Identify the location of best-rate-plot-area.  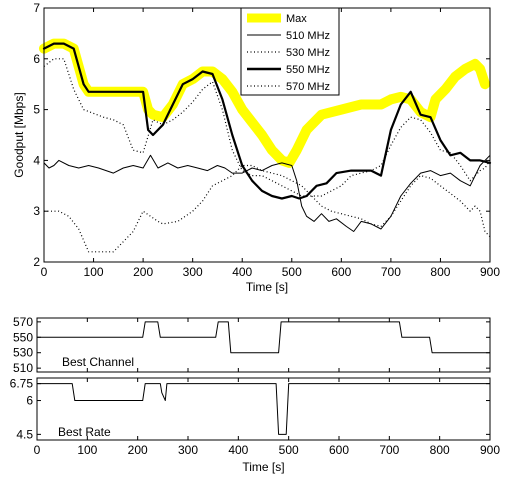
(263, 409).